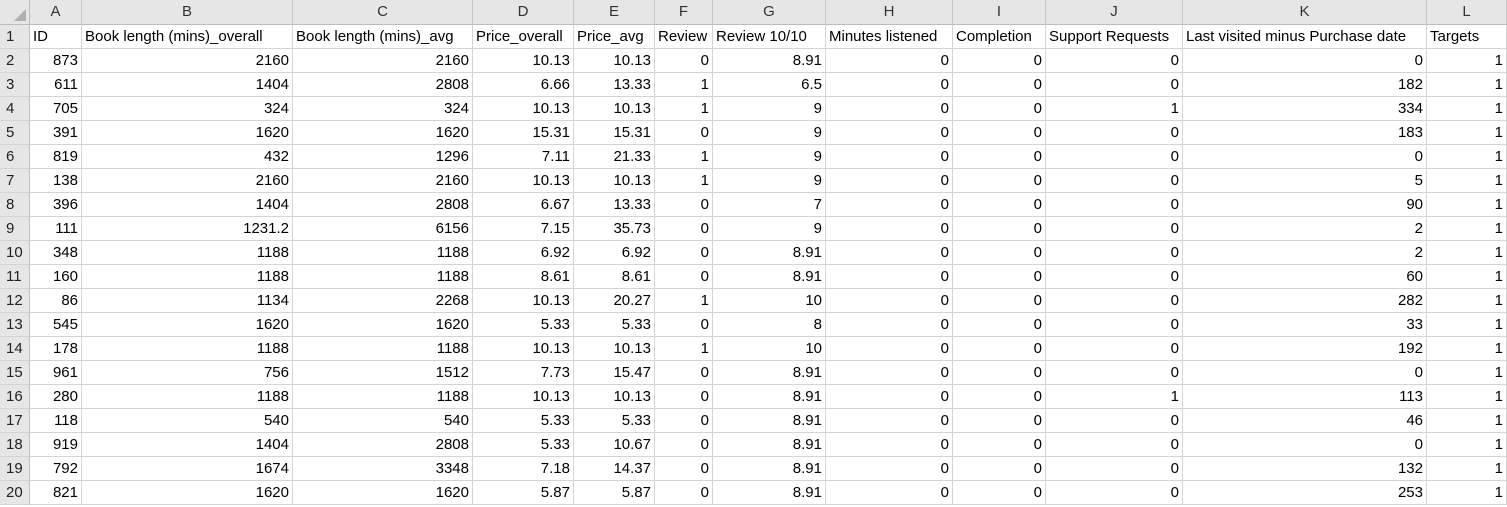  Describe the element at coordinates (15, 349) in the screenshot. I see `row-header-14: 14` at that location.